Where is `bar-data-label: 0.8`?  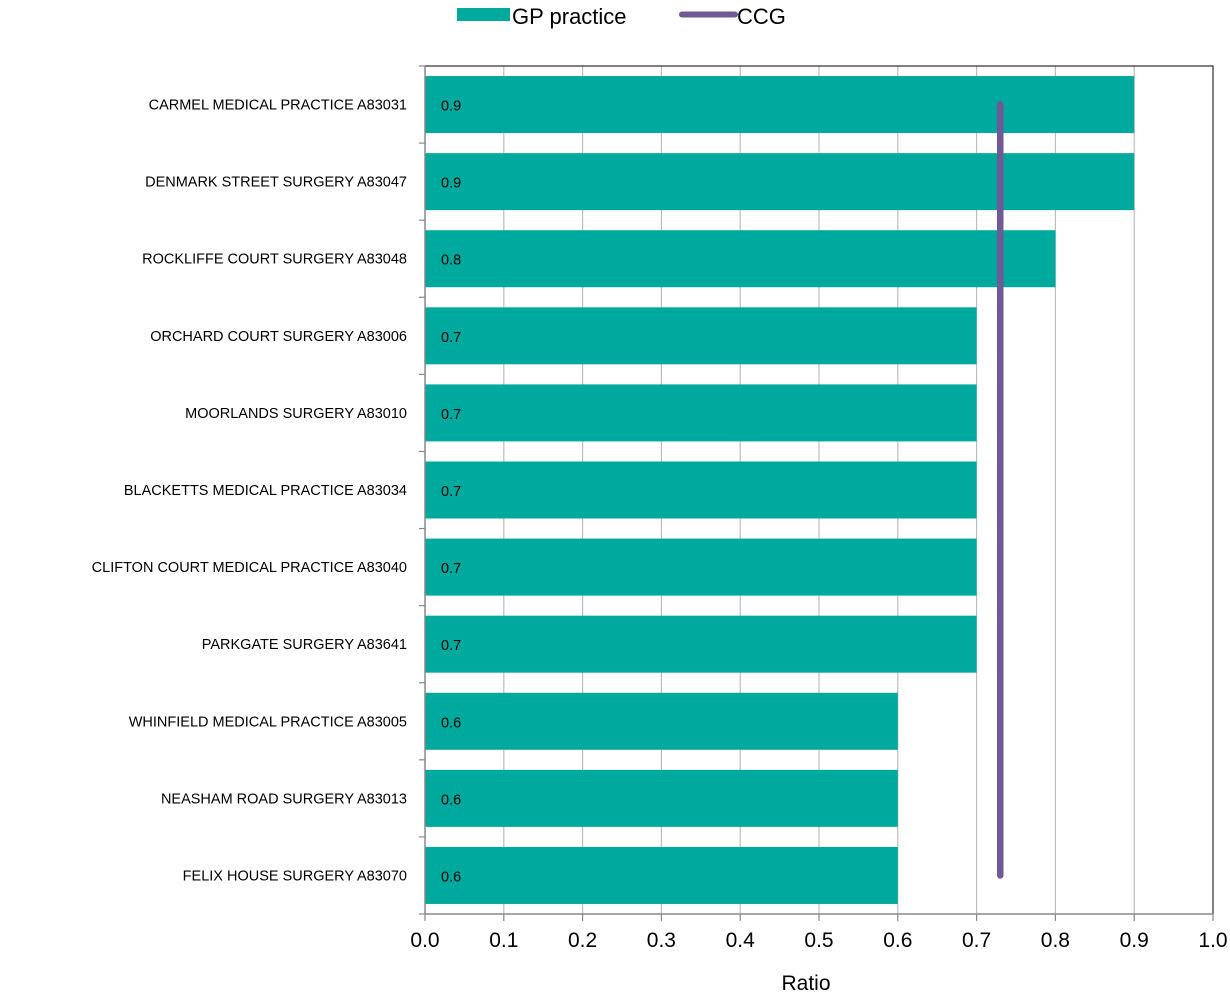 bar-data-label: 0.8 is located at coordinates (451, 261).